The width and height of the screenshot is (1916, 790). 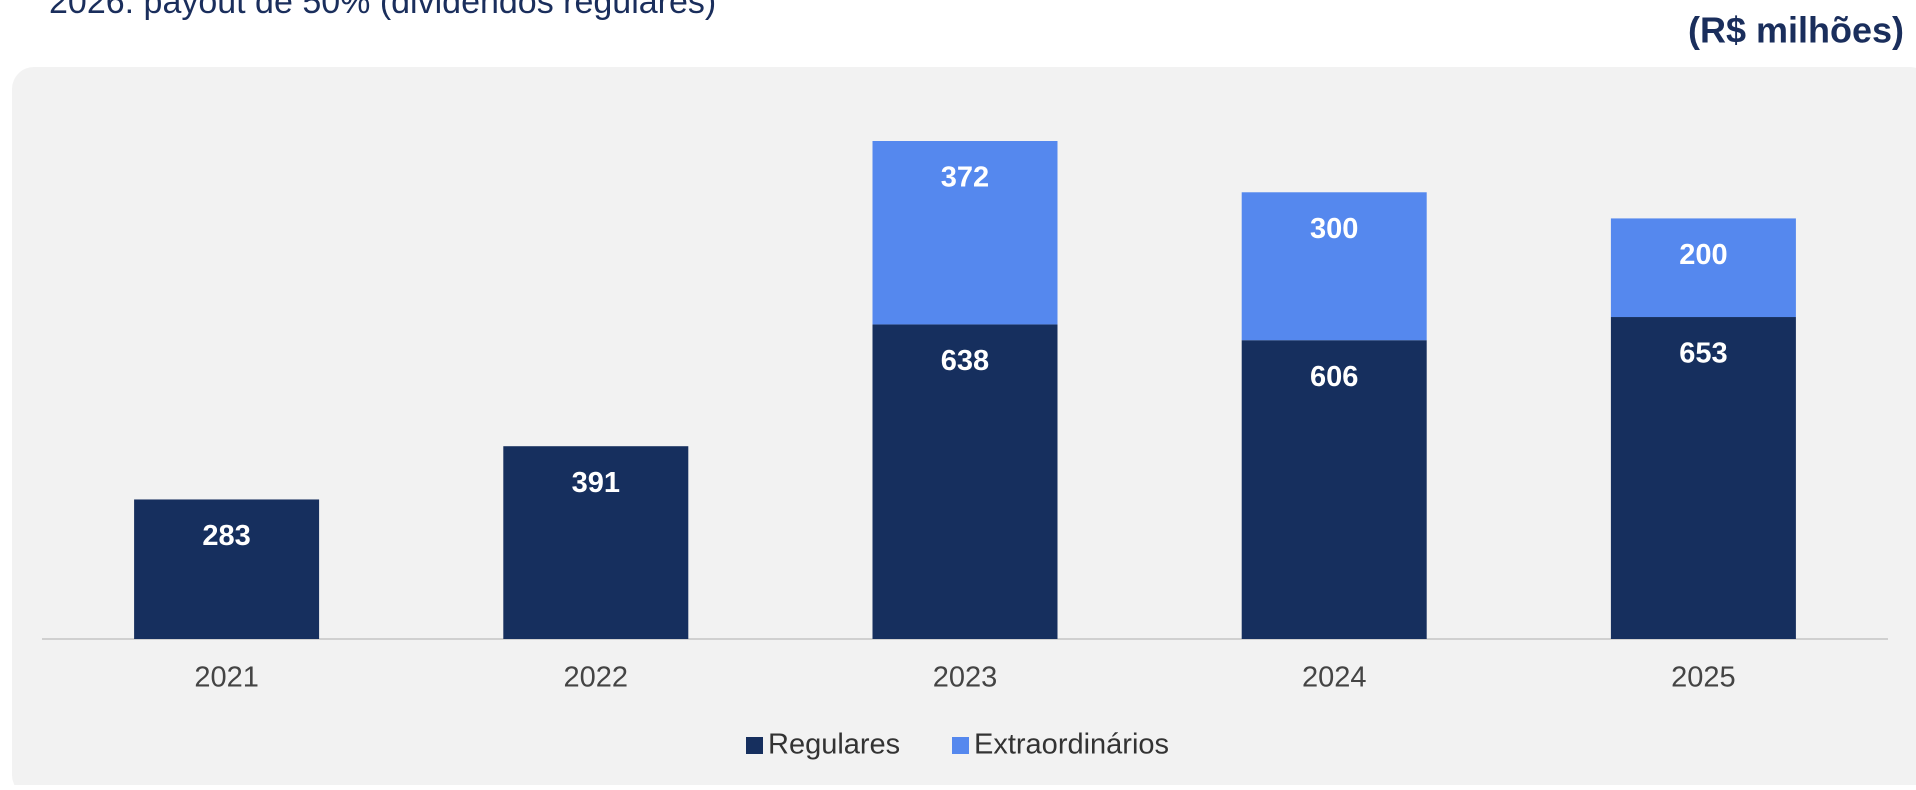 What do you see at coordinates (596, 678) in the screenshot?
I see `x-tick-label: 2022` at bounding box center [596, 678].